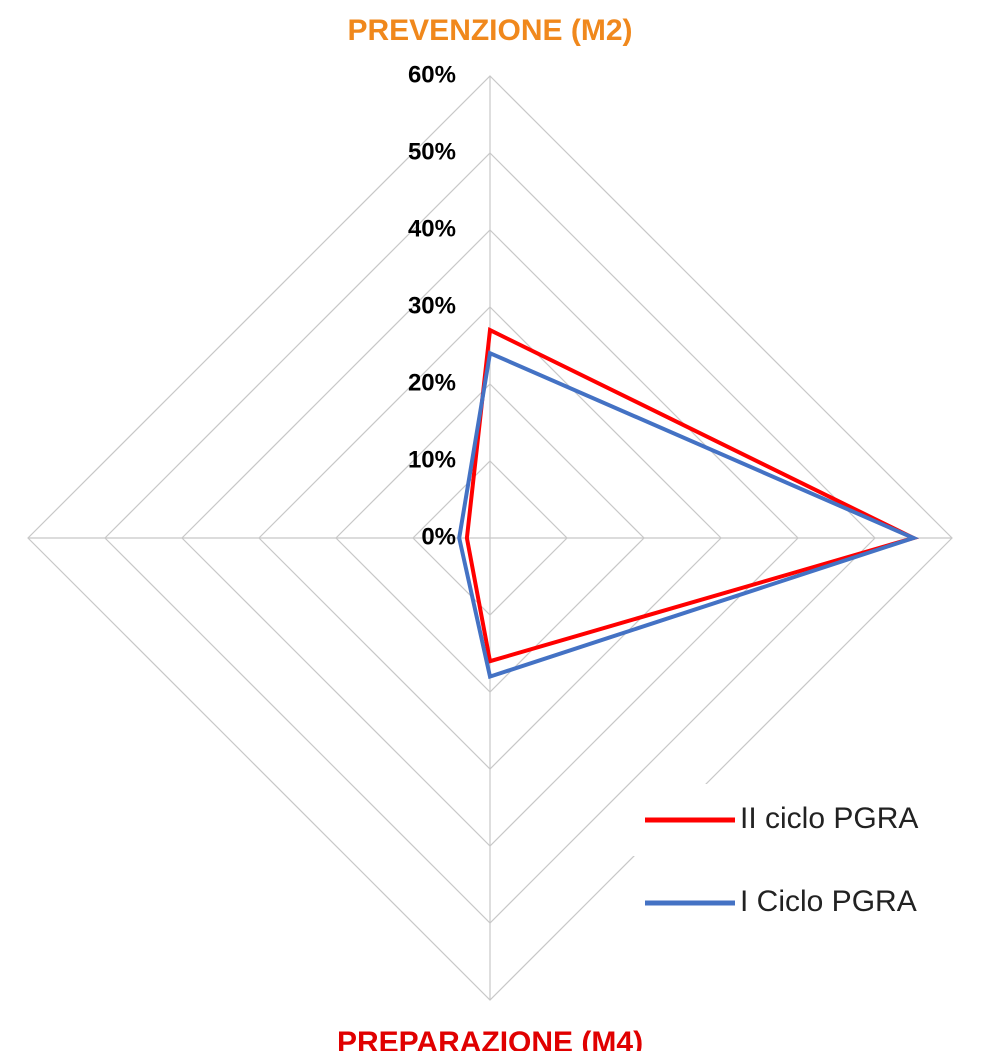 This screenshot has height=1051, width=989. I want to click on category-label: PREVENZIONE (M2), so click(489, 30).